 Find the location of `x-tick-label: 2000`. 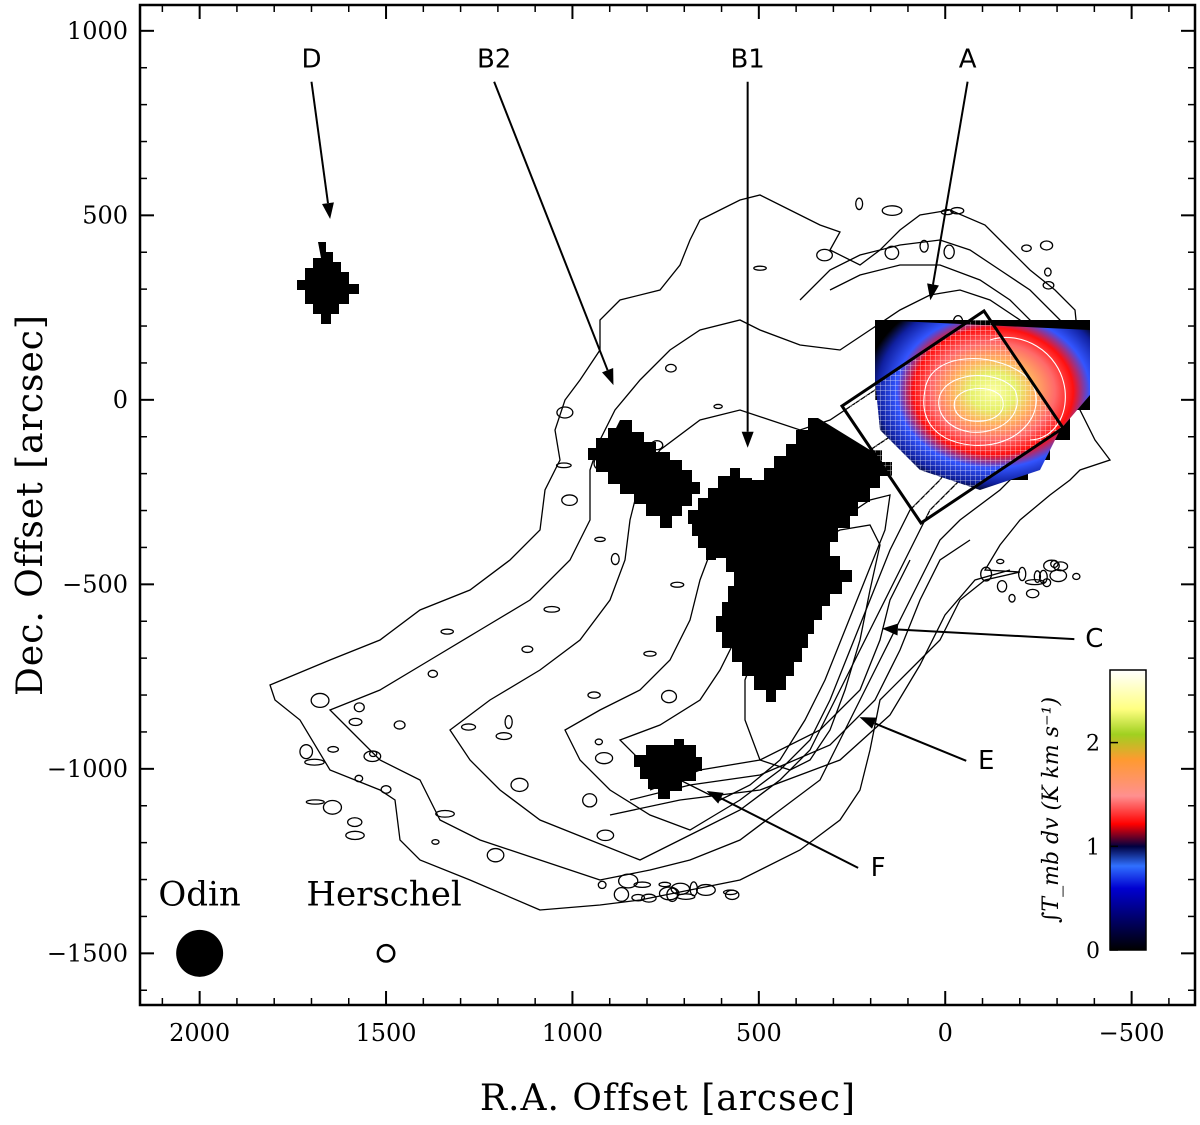

x-tick-label: 2000 is located at coordinates (199, 1033).